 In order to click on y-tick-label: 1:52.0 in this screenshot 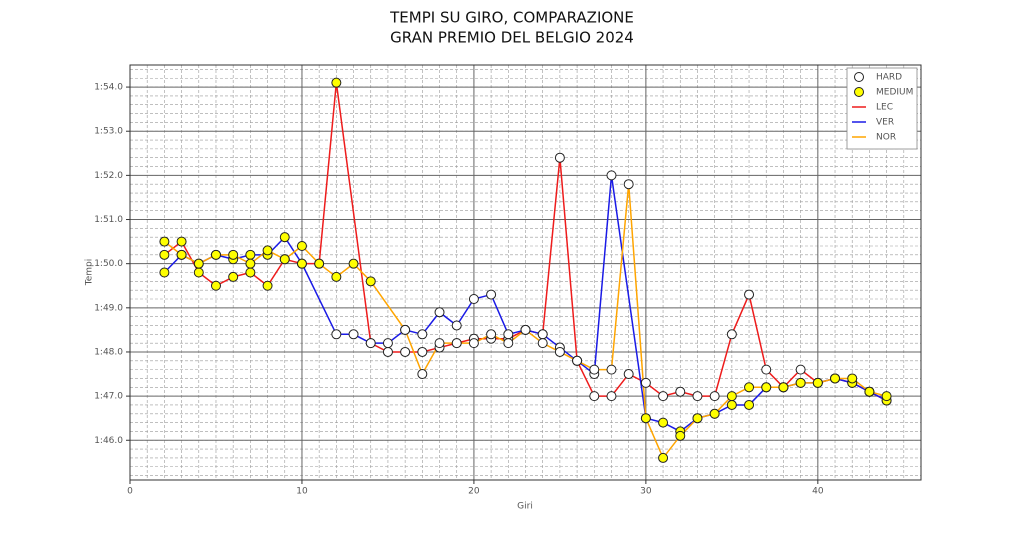, I will do `click(108, 176)`.